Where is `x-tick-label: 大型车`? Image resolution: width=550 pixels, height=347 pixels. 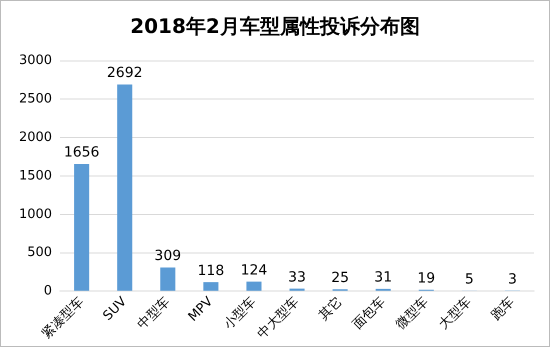
x-tick-label: 大型车 is located at coordinates (455, 313).